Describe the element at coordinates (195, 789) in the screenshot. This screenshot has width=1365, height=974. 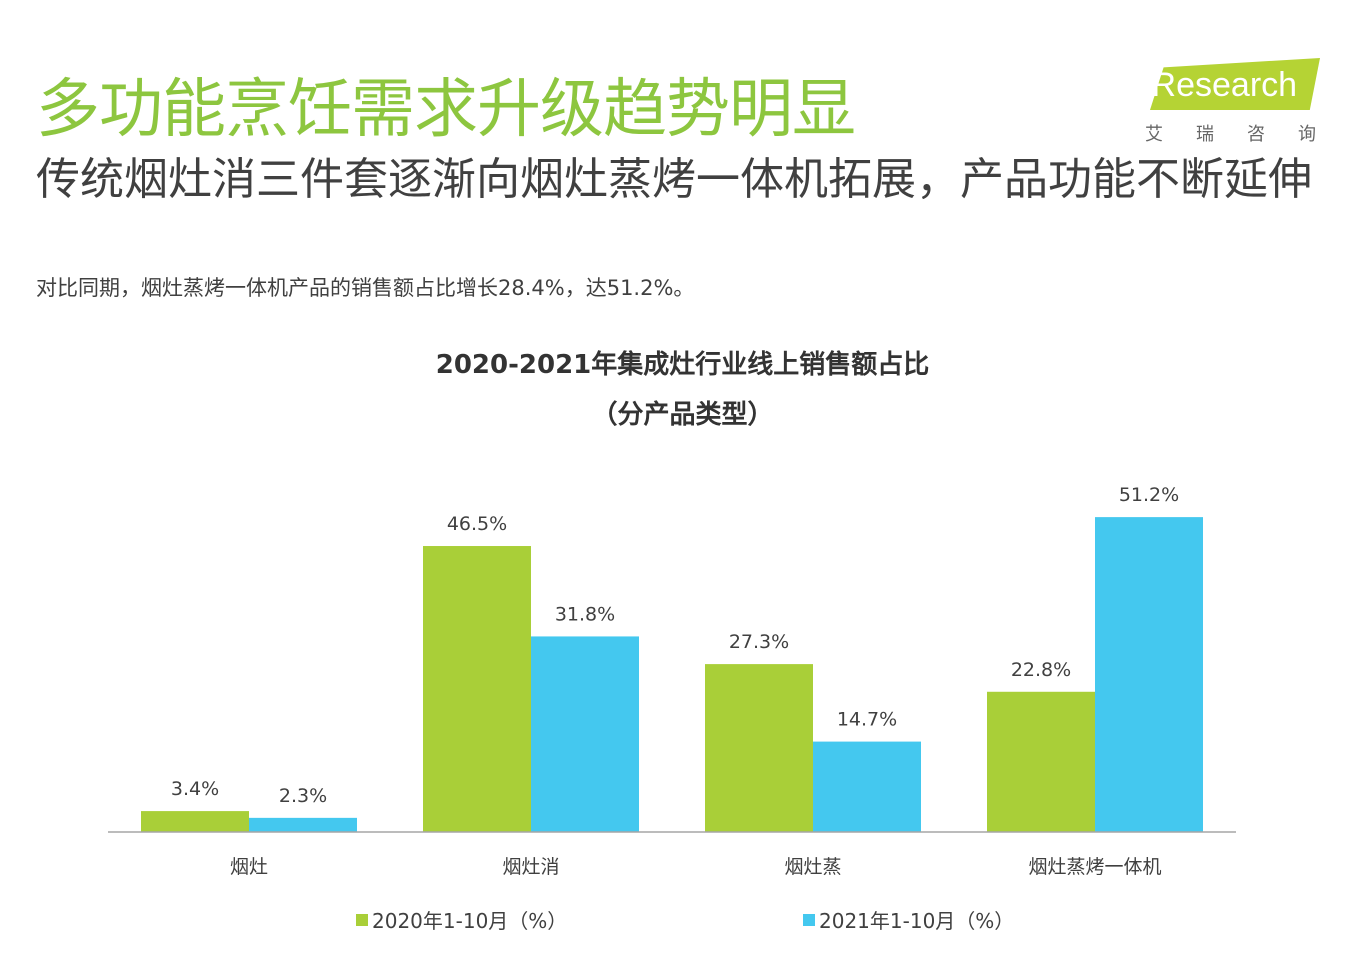
I see `data-label: 3.4%` at that location.